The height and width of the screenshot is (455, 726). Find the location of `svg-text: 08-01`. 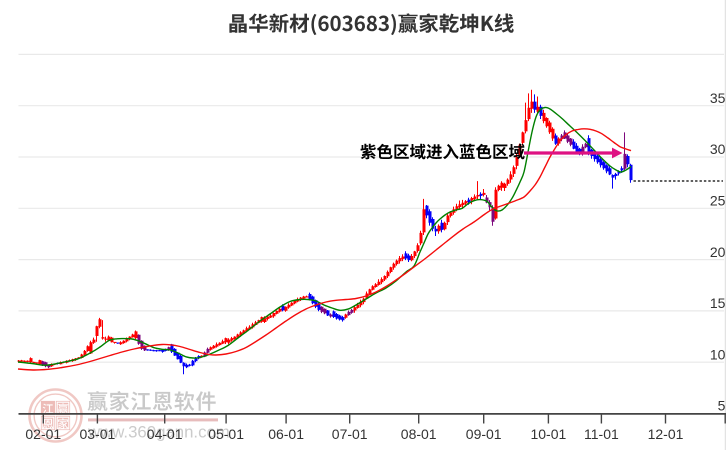

svg-text: 08-01 is located at coordinates (419, 434).